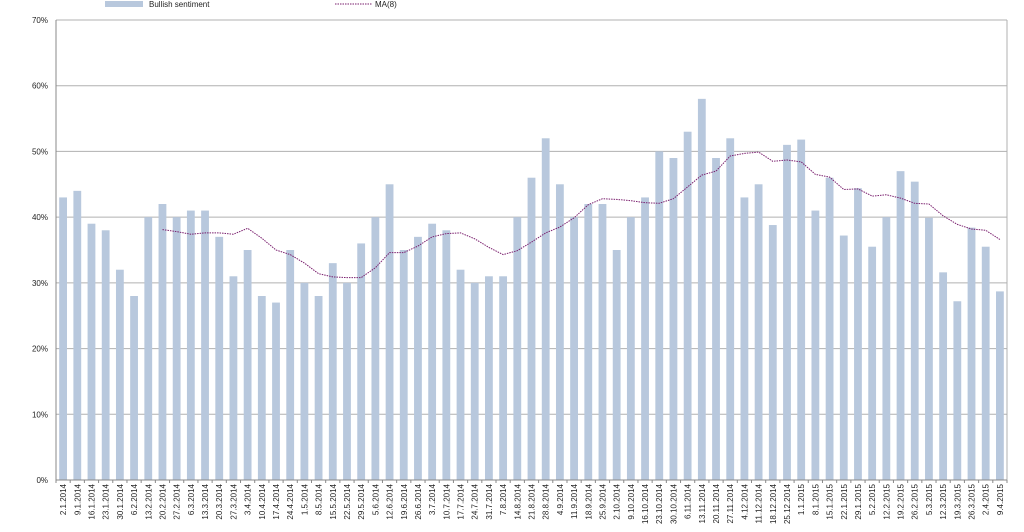  What do you see at coordinates (40, 217) in the screenshot?
I see `y-tick-label: 40%` at bounding box center [40, 217].